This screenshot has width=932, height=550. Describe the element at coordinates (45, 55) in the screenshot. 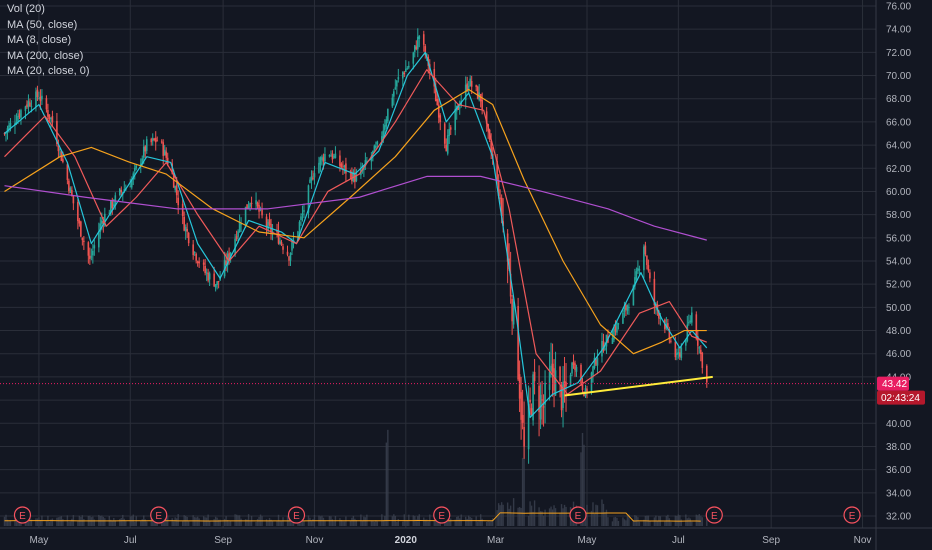

I see `legend-item-ma200: MA (200, close)` at that location.